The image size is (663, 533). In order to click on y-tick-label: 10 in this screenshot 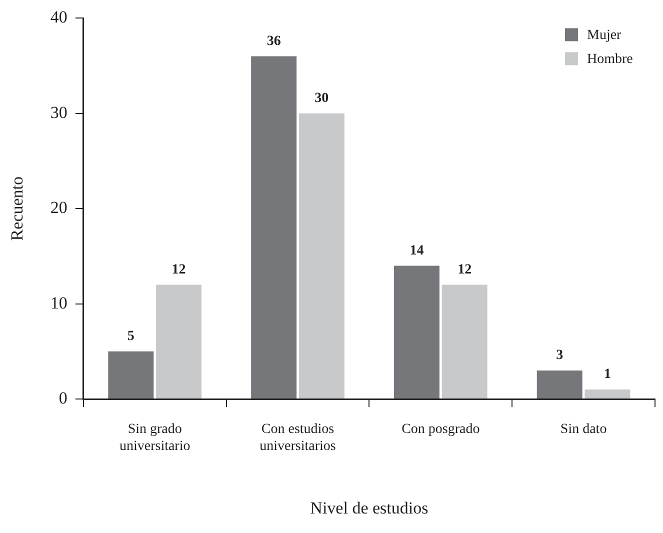, I will do `click(59, 302)`.